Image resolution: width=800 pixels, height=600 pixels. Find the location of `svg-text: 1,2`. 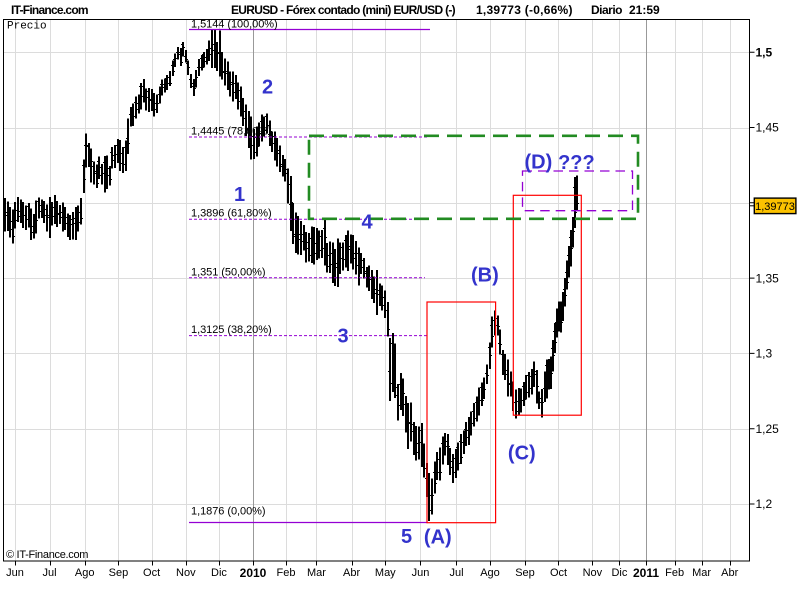

svg-text: 1,2 is located at coordinates (764, 504).